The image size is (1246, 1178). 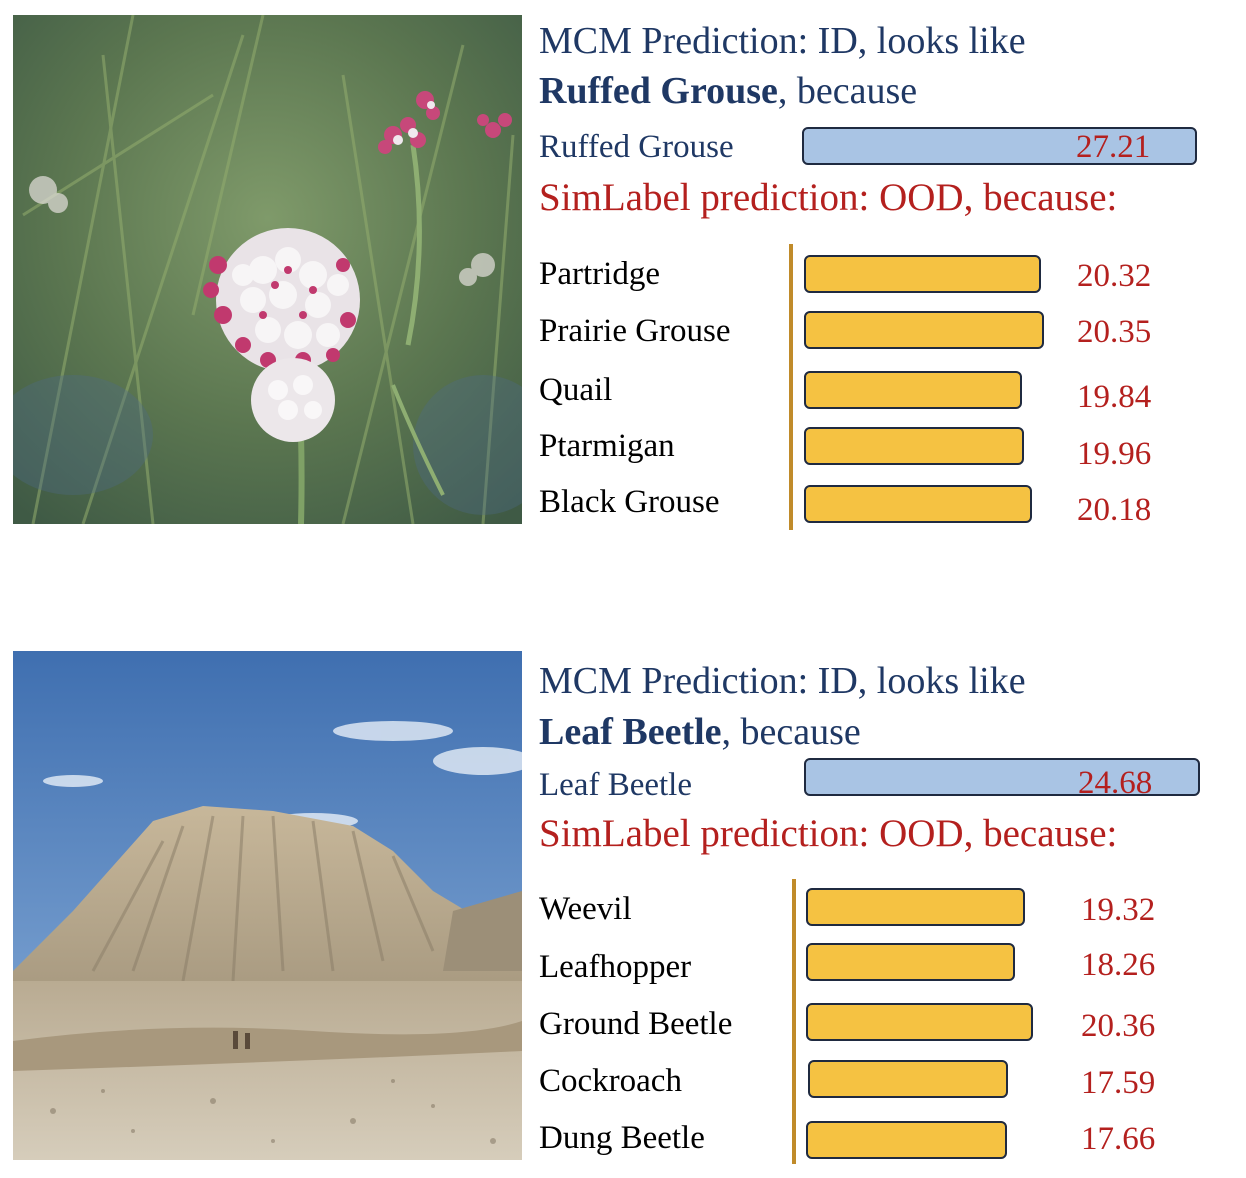 I want to click on top-class-score: 24.68, so click(x=1115, y=783).